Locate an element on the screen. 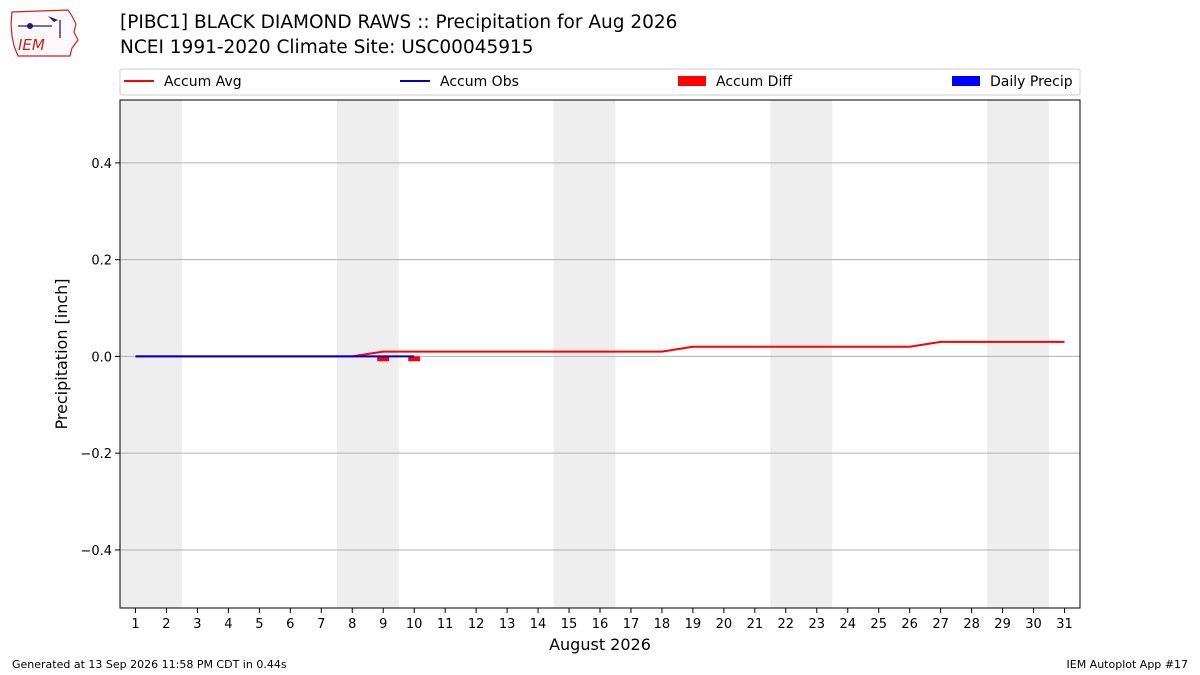  iowa-state-outline is located at coordinates (44, 33).